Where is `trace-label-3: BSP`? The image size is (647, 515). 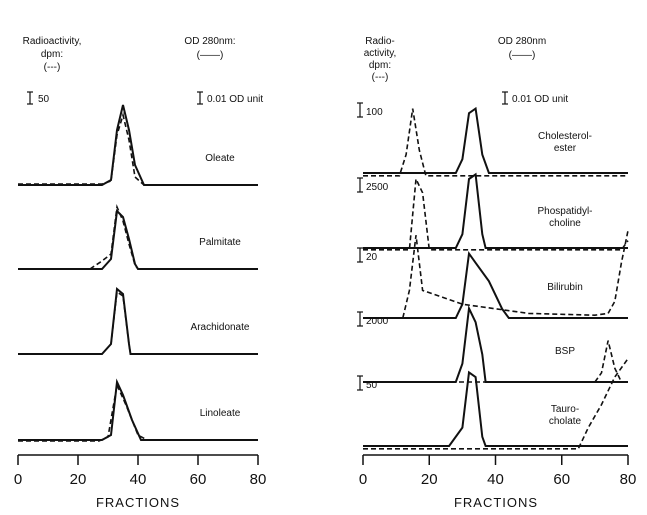
trace-label-3: BSP is located at coordinates (565, 351).